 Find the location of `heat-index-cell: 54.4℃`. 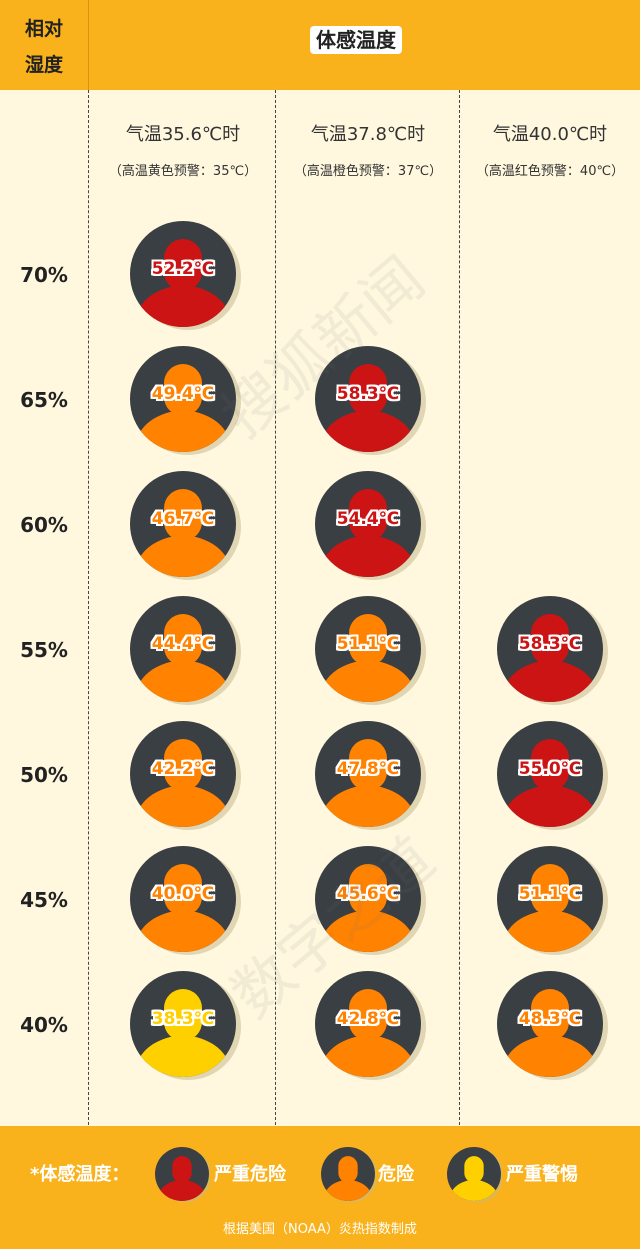

heat-index-cell: 54.4℃ is located at coordinates (369, 524).